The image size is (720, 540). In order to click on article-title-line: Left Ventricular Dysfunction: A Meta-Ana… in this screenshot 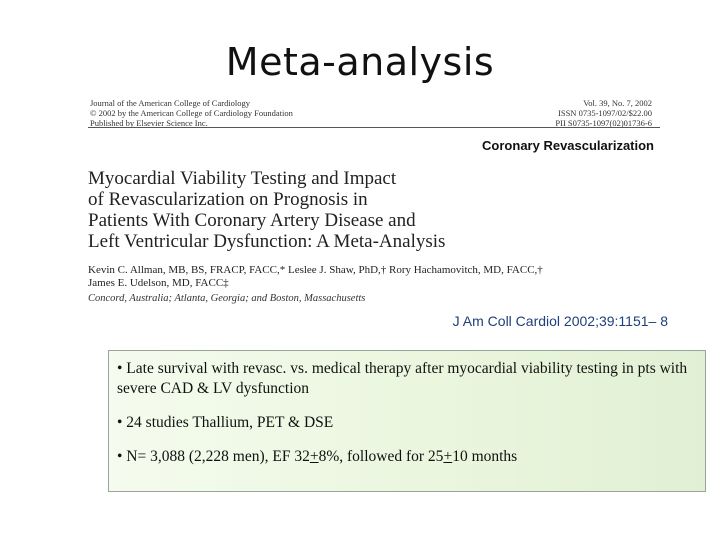, I will do `click(267, 241)`.